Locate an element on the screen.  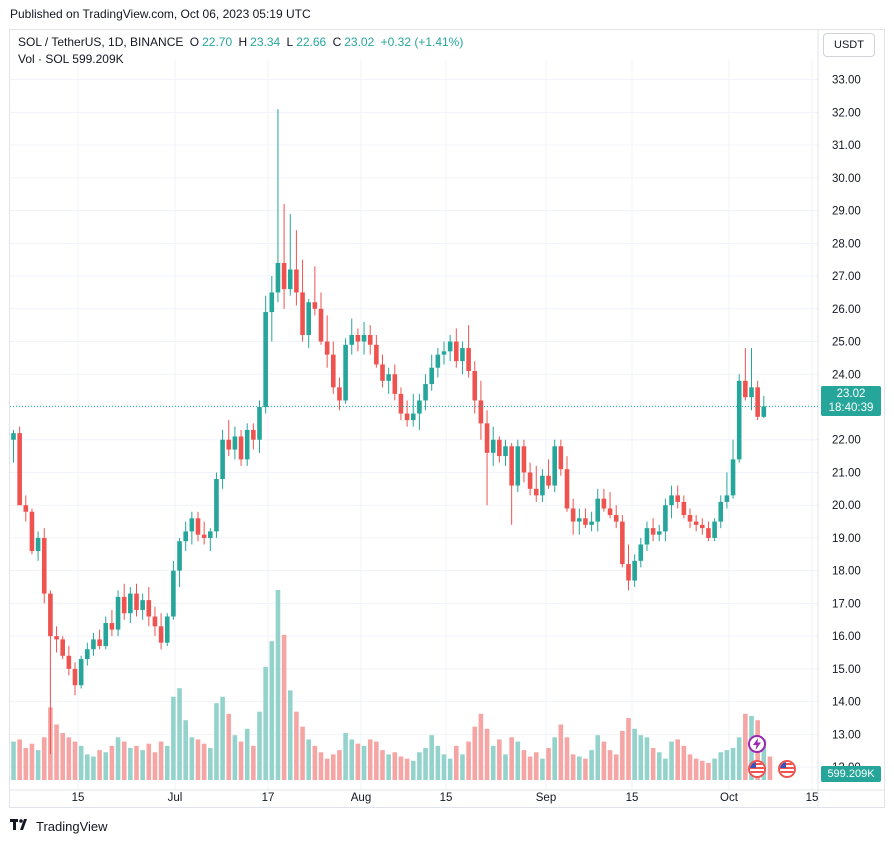
footer-brand: TradingView is located at coordinates (59, 826).